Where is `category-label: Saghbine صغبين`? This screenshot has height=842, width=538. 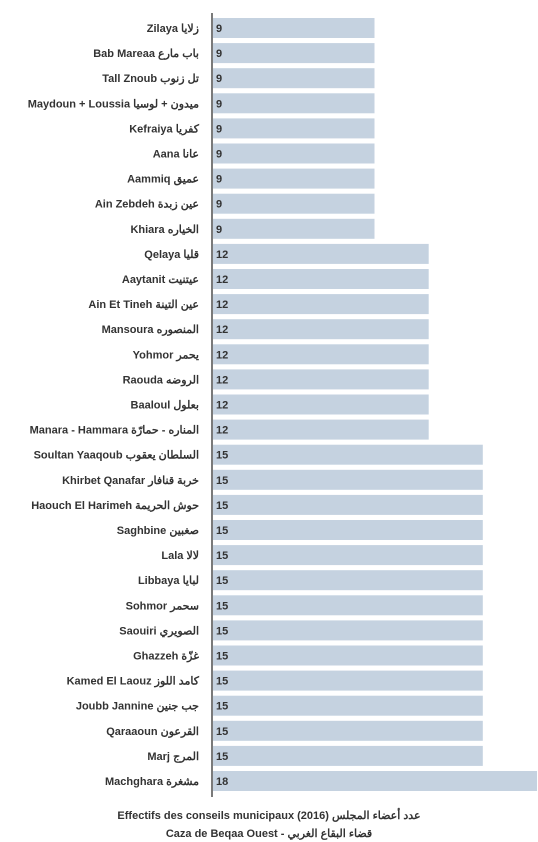 category-label: Saghbine صغبين is located at coordinates (158, 531).